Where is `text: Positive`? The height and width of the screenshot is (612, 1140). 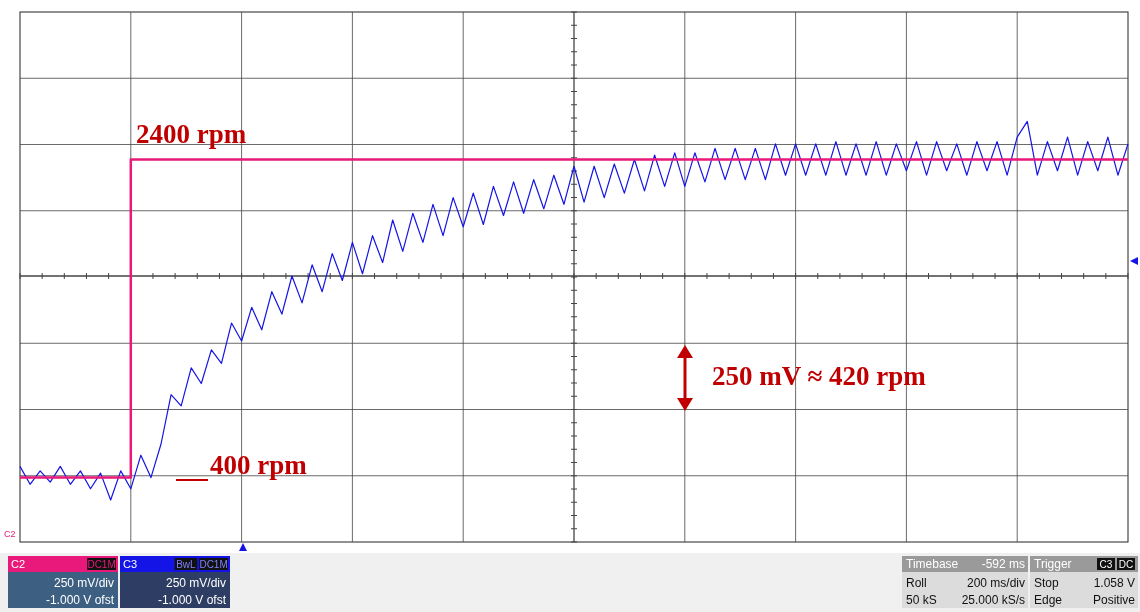 text: Positive is located at coordinates (1114, 600).